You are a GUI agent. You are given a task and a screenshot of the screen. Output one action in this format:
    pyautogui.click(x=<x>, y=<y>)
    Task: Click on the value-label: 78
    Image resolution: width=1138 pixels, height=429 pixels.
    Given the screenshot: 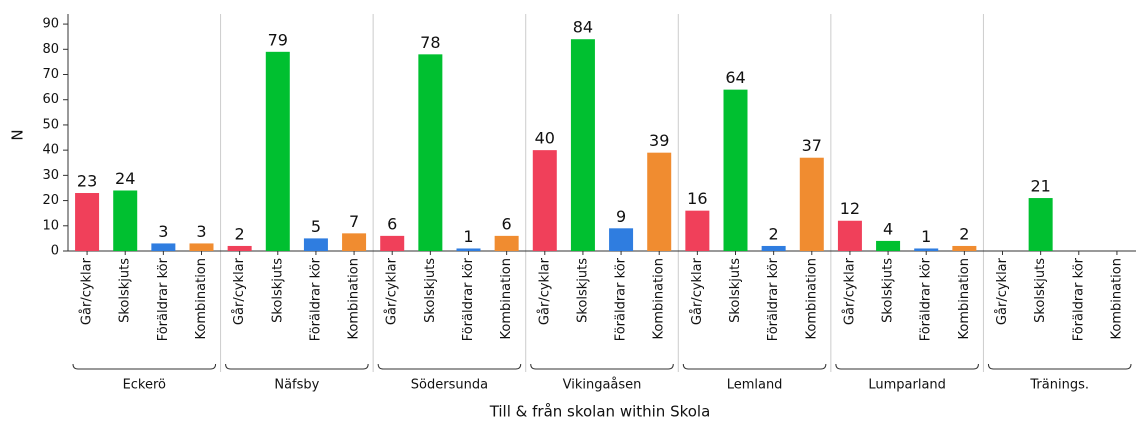 What is the action you would take?
    pyautogui.click(x=430, y=42)
    